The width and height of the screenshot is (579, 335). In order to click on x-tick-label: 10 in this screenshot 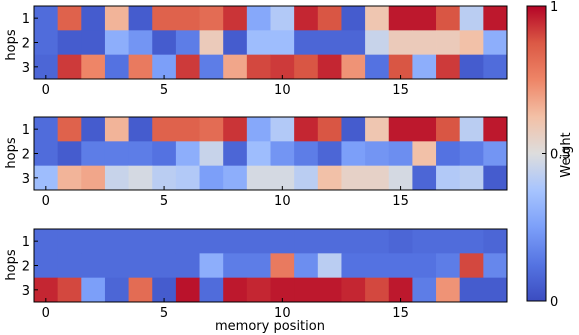, I will do `click(282, 313)`.